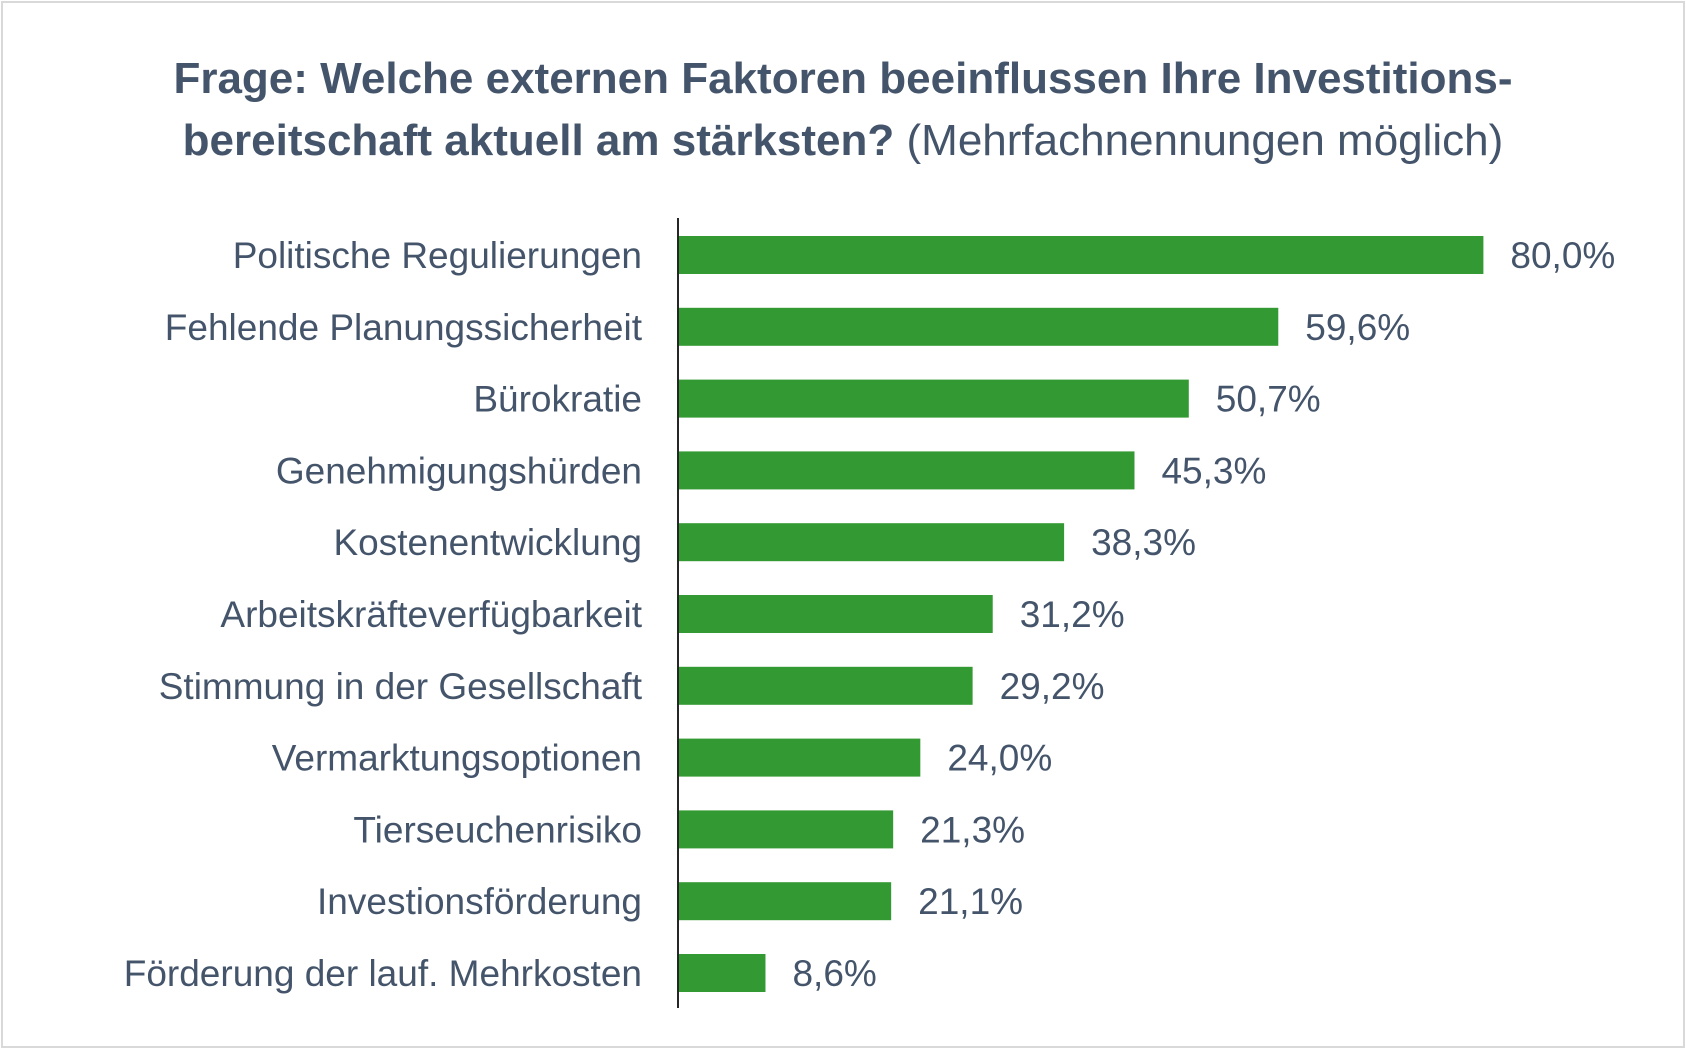 This screenshot has height=1049, width=1686. Describe the element at coordinates (383, 973) in the screenshot. I see `category-label: Förderung der lauf. Mehrkosten` at that location.